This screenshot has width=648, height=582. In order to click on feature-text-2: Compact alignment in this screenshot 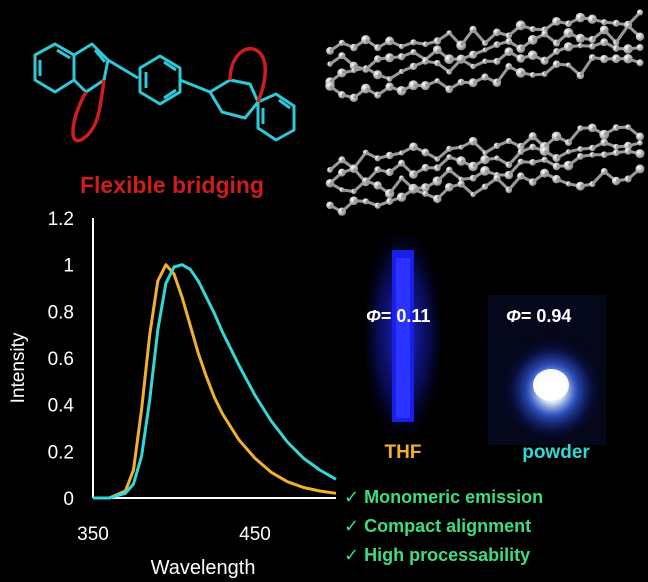, I will do `click(447, 526)`.